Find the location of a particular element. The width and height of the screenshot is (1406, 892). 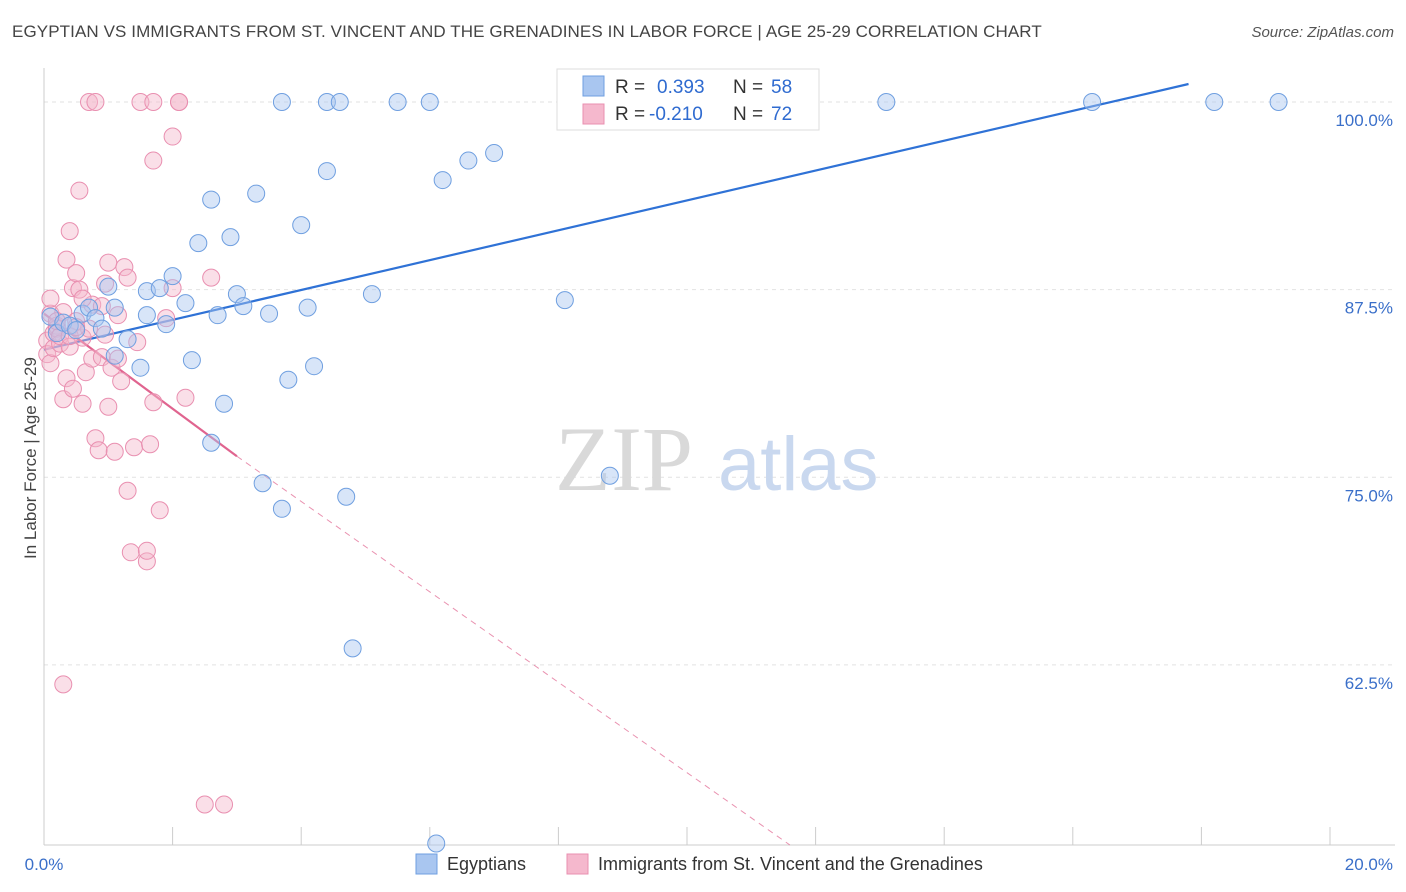

stats-swatch-egyptians is located at coordinates (593, 86).